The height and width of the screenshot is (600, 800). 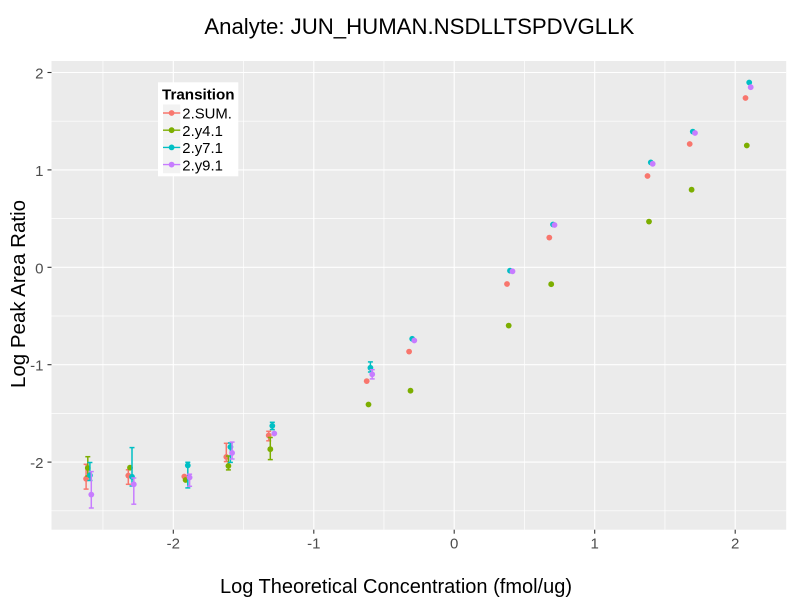 What do you see at coordinates (419, 26) in the screenshot?
I see `svg-text:Analyte: JUN_HUMAN.NSDLLTSPDVG: Analyte: JUN_HUMAN.NSDLLTSPDVGLLK` at bounding box center [419, 26].